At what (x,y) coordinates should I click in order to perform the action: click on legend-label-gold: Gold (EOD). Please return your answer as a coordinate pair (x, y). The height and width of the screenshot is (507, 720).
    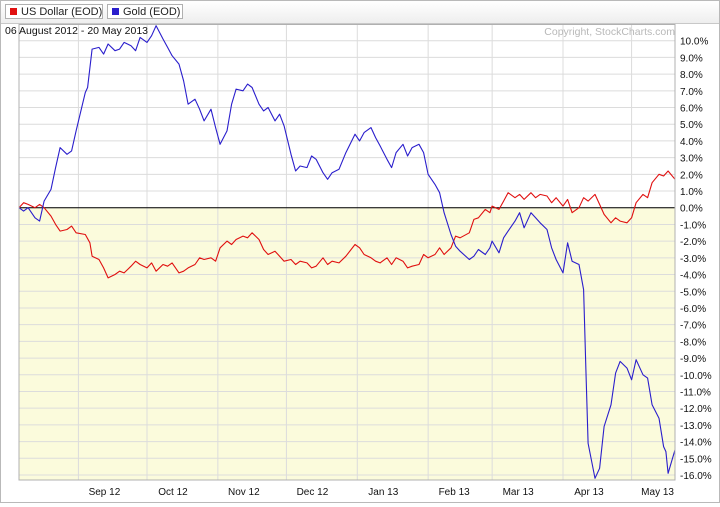
    Looking at the image, I should click on (152, 12).